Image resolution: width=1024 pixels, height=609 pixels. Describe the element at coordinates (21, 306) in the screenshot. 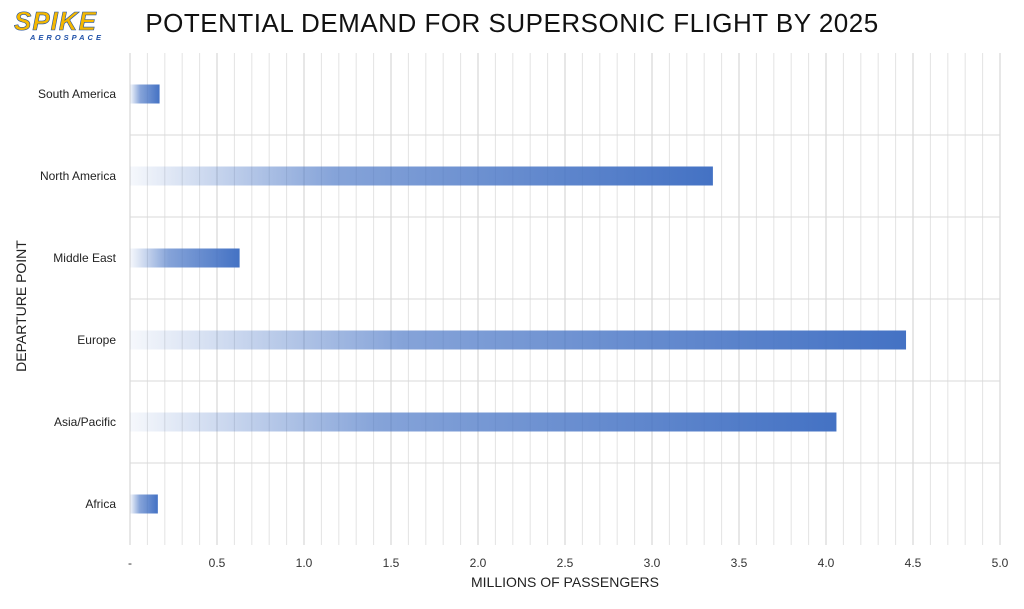

I see `y-axis-title: DEPARTURE POINT` at that location.